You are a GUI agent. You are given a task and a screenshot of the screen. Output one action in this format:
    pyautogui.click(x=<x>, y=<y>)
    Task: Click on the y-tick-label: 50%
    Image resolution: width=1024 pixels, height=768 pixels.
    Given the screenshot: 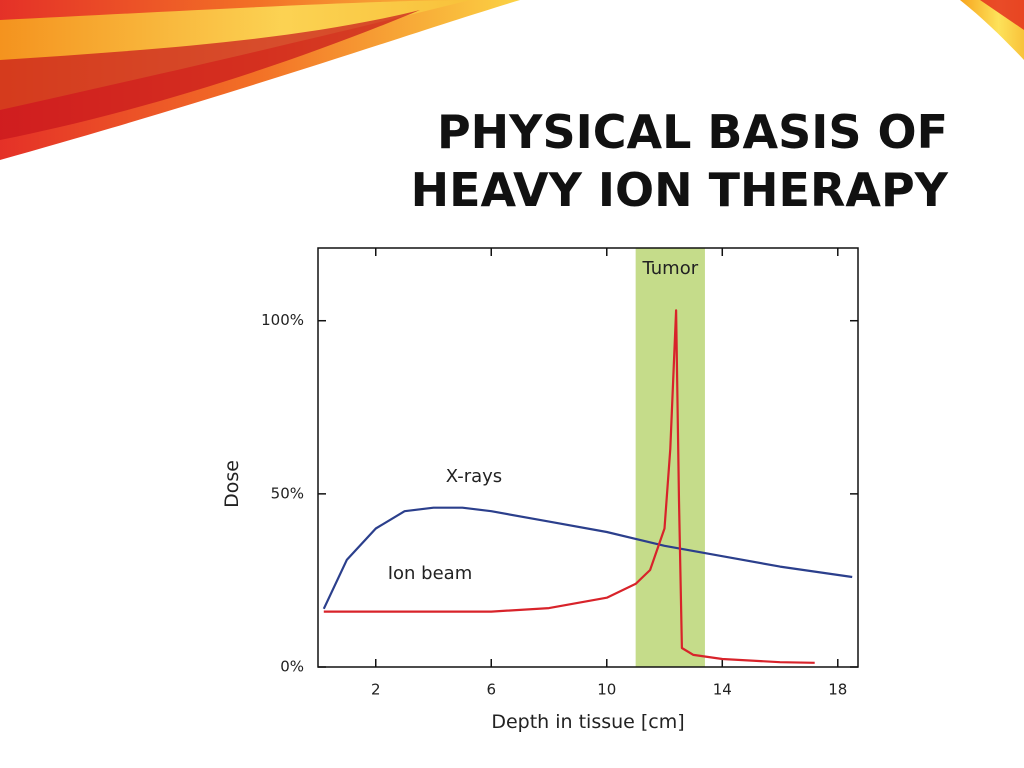 What is the action you would take?
    pyautogui.click(x=287, y=493)
    